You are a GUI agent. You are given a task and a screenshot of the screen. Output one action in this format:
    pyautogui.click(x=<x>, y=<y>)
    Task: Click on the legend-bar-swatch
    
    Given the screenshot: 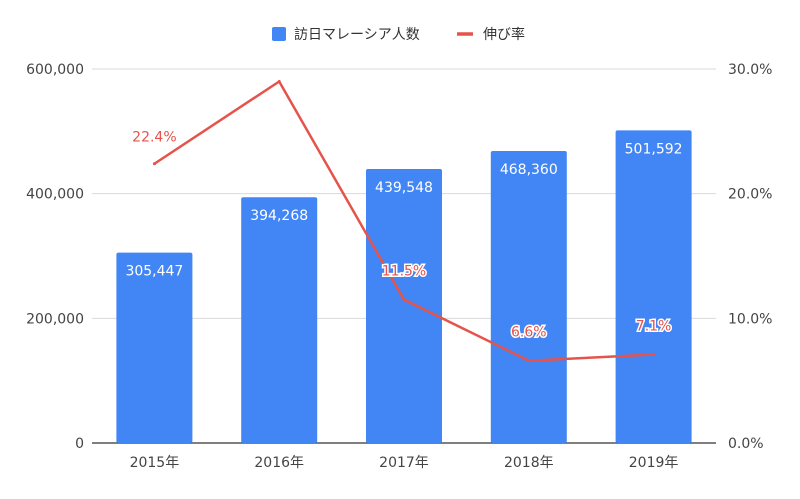 What is the action you would take?
    pyautogui.click(x=279, y=34)
    